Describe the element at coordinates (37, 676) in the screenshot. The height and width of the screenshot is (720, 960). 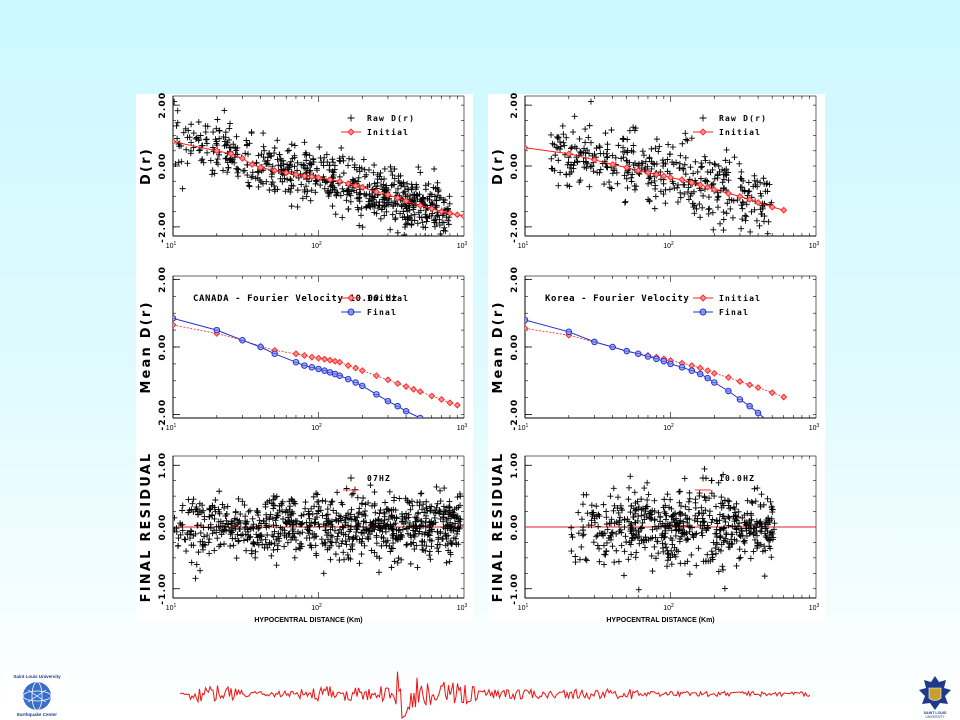
I see `svg-text: Saint Louis University` at that location.